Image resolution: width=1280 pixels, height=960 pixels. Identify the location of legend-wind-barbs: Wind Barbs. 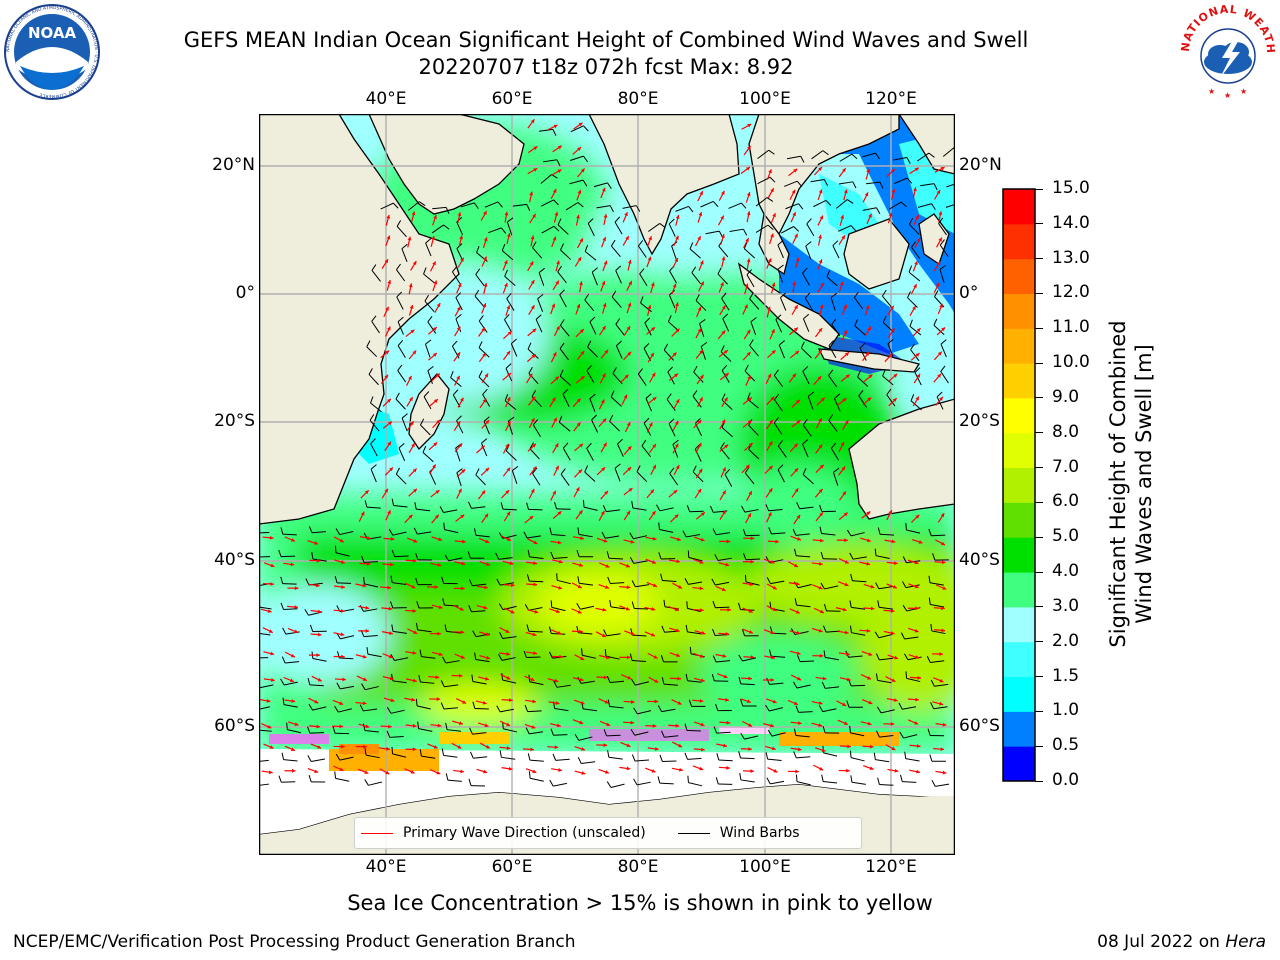
(738, 833).